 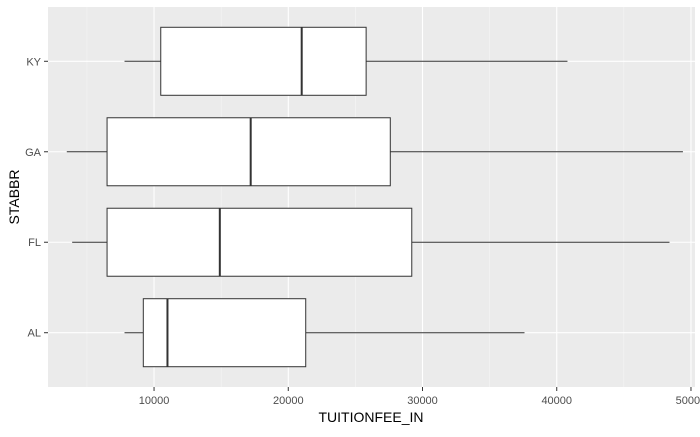 I want to click on x-tick-label: 50000, so click(x=688, y=401).